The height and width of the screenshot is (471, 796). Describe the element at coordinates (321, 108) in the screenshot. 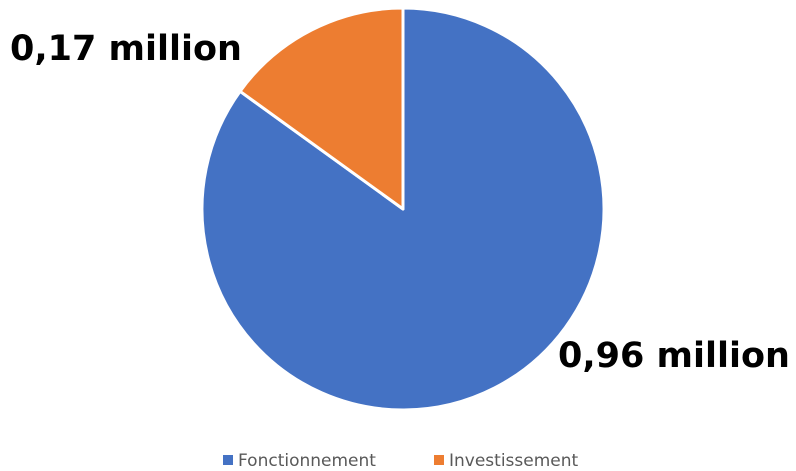

I see `pie-slice-investissement` at that location.